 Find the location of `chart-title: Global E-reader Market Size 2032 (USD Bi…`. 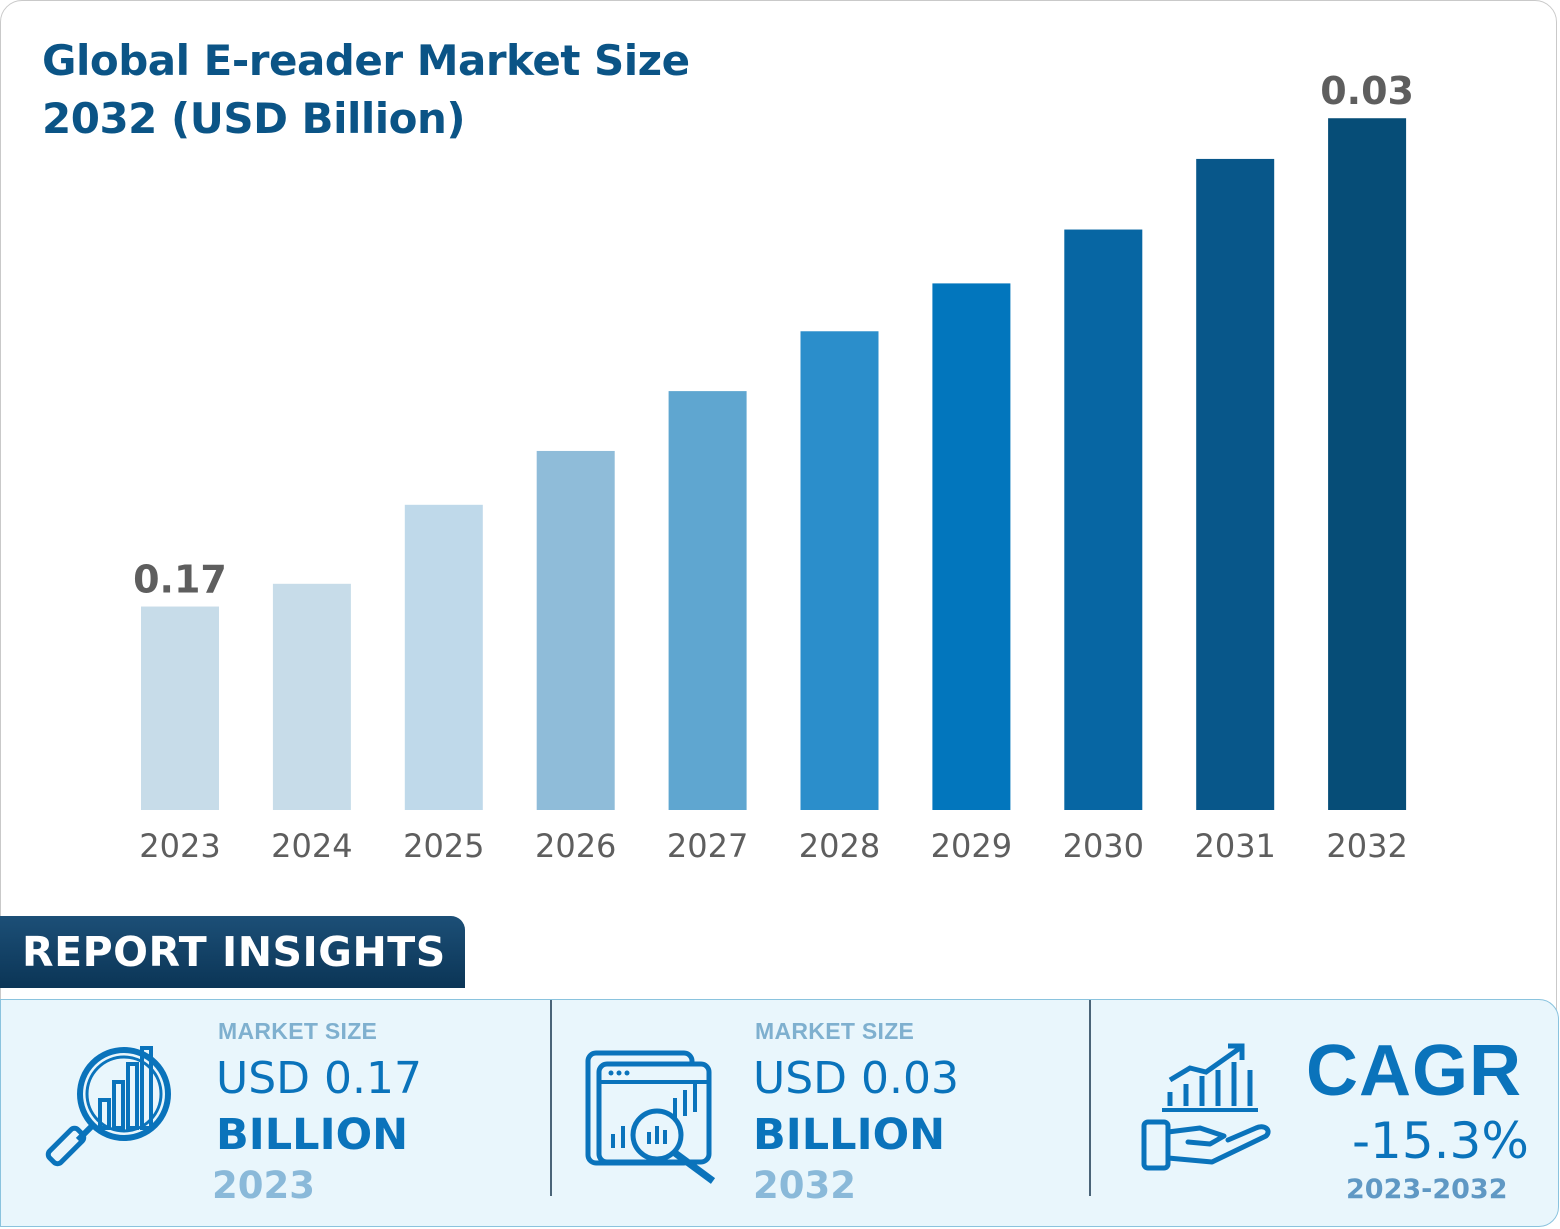

chart-title: Global E-reader Market Size 2032 (USD Bi… is located at coordinates (366, 90).